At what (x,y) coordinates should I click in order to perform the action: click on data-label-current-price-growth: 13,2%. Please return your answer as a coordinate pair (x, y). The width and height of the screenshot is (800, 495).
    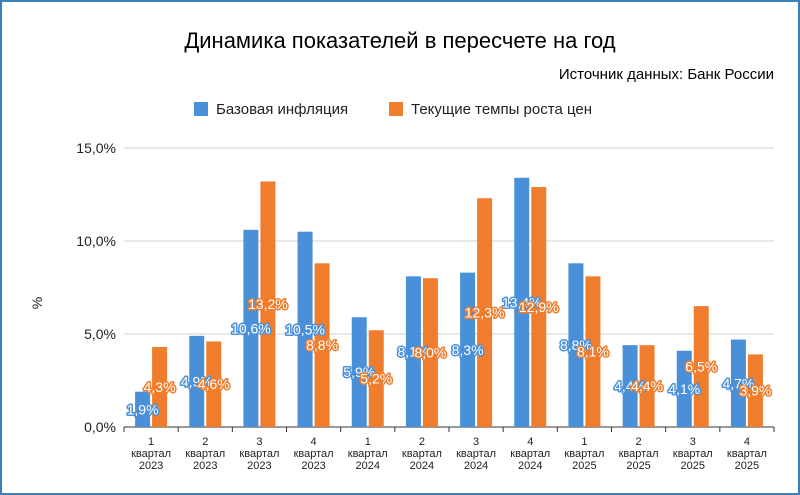
    Looking at the image, I should click on (268, 304).